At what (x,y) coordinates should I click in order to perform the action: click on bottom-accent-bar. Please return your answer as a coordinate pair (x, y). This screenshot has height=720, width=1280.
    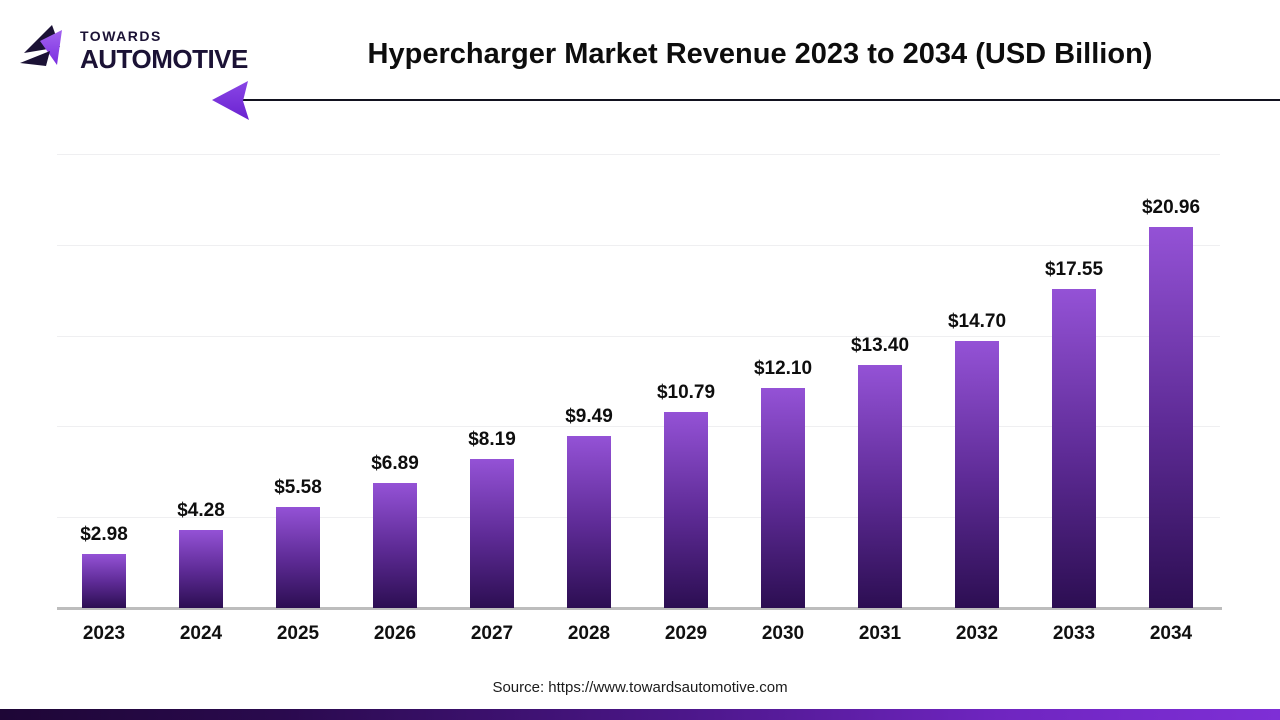
    Looking at the image, I should click on (640, 714).